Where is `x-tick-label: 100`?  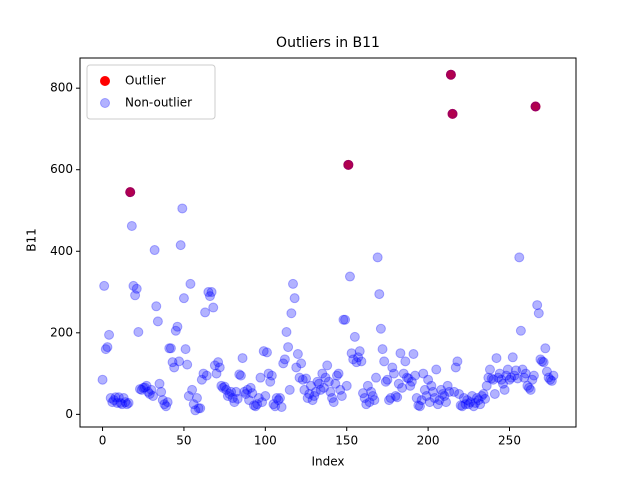
x-tick-label: 100 is located at coordinates (265, 441).